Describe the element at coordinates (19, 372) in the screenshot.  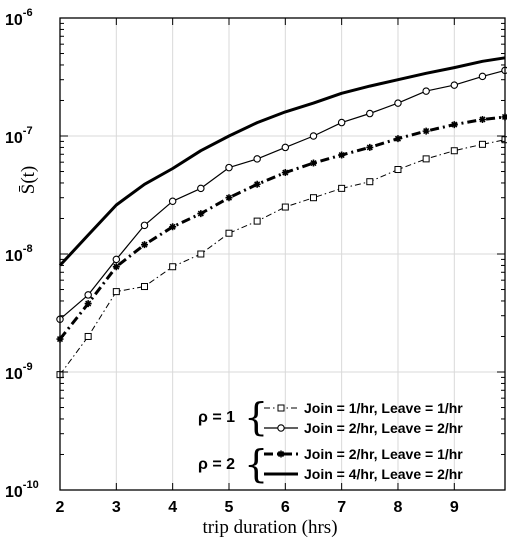
I see `y-tick-label: 10⁻⁹` at that location.